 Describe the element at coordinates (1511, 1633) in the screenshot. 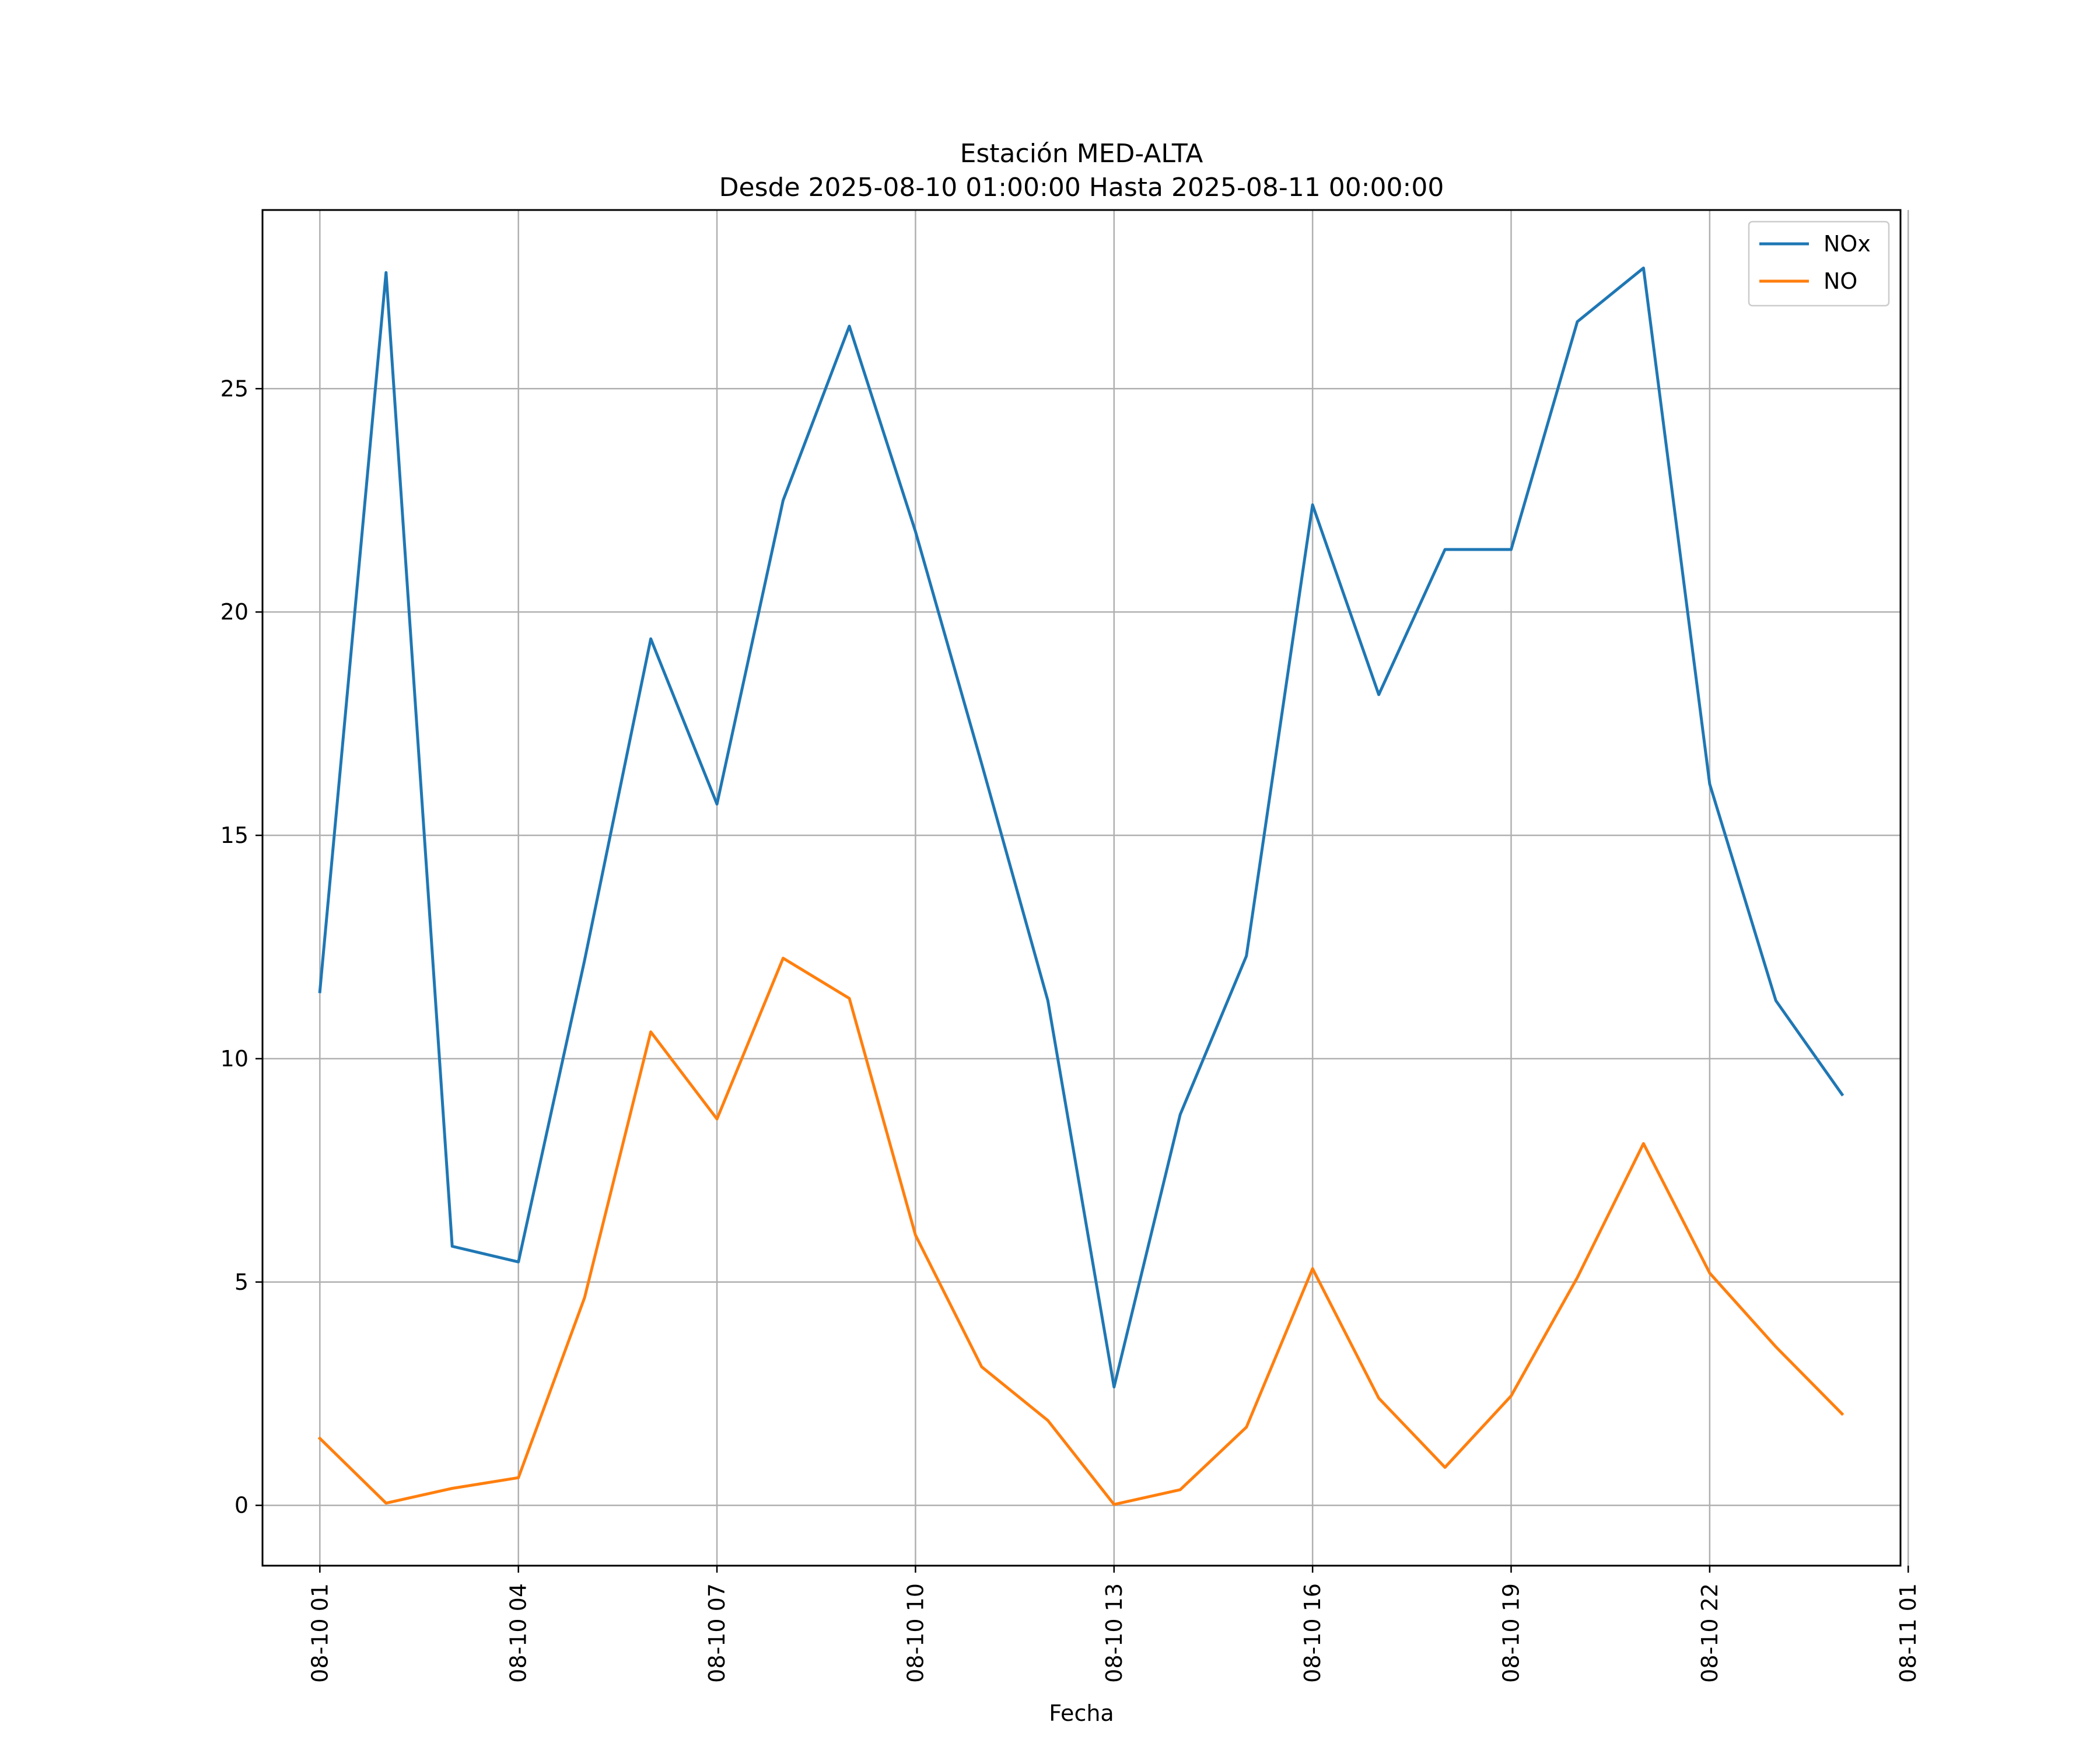

I see `x-tick-label: 08-10 19` at that location.